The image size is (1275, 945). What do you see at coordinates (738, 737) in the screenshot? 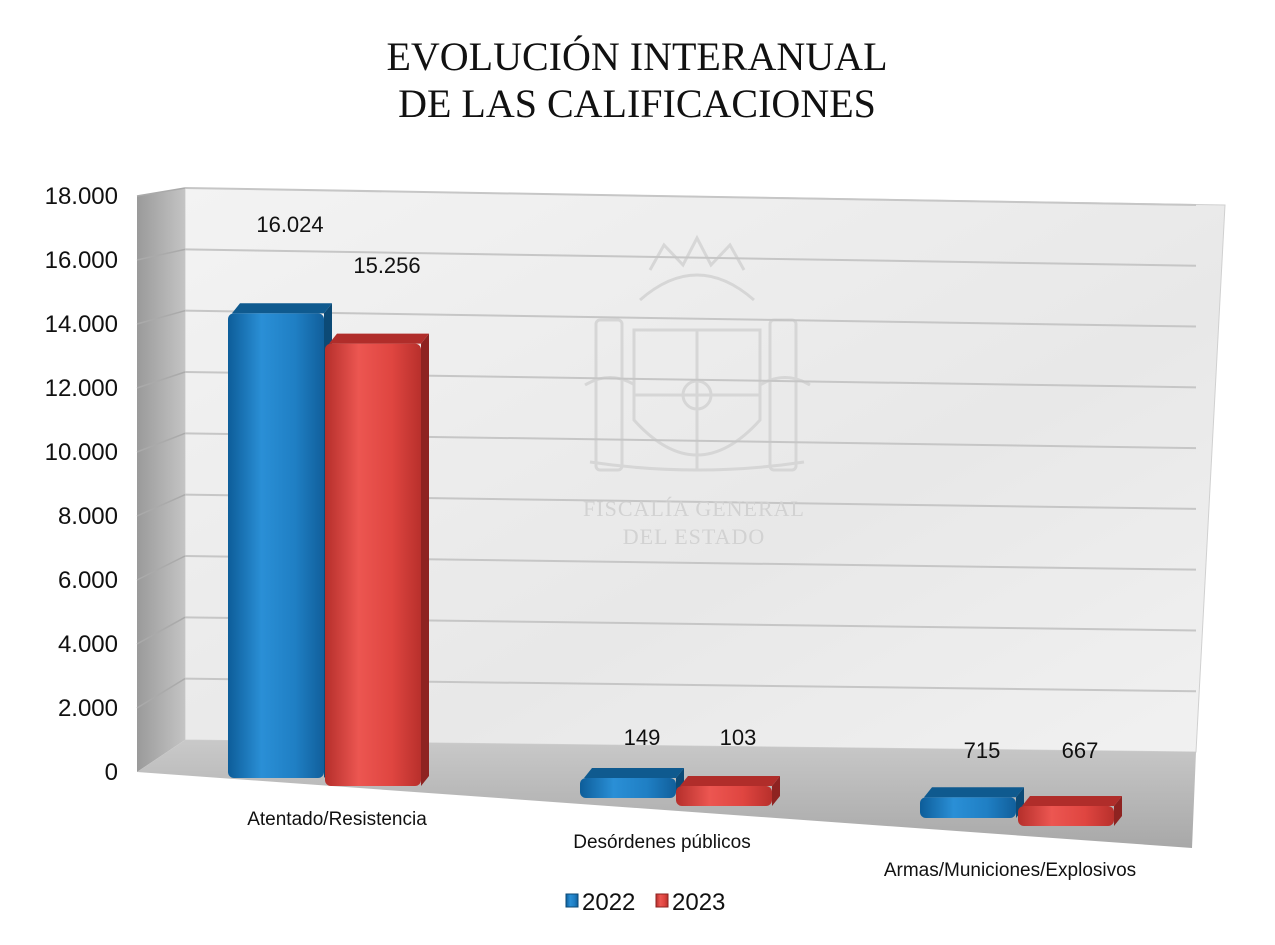
I see `data-label: 103` at bounding box center [738, 737].